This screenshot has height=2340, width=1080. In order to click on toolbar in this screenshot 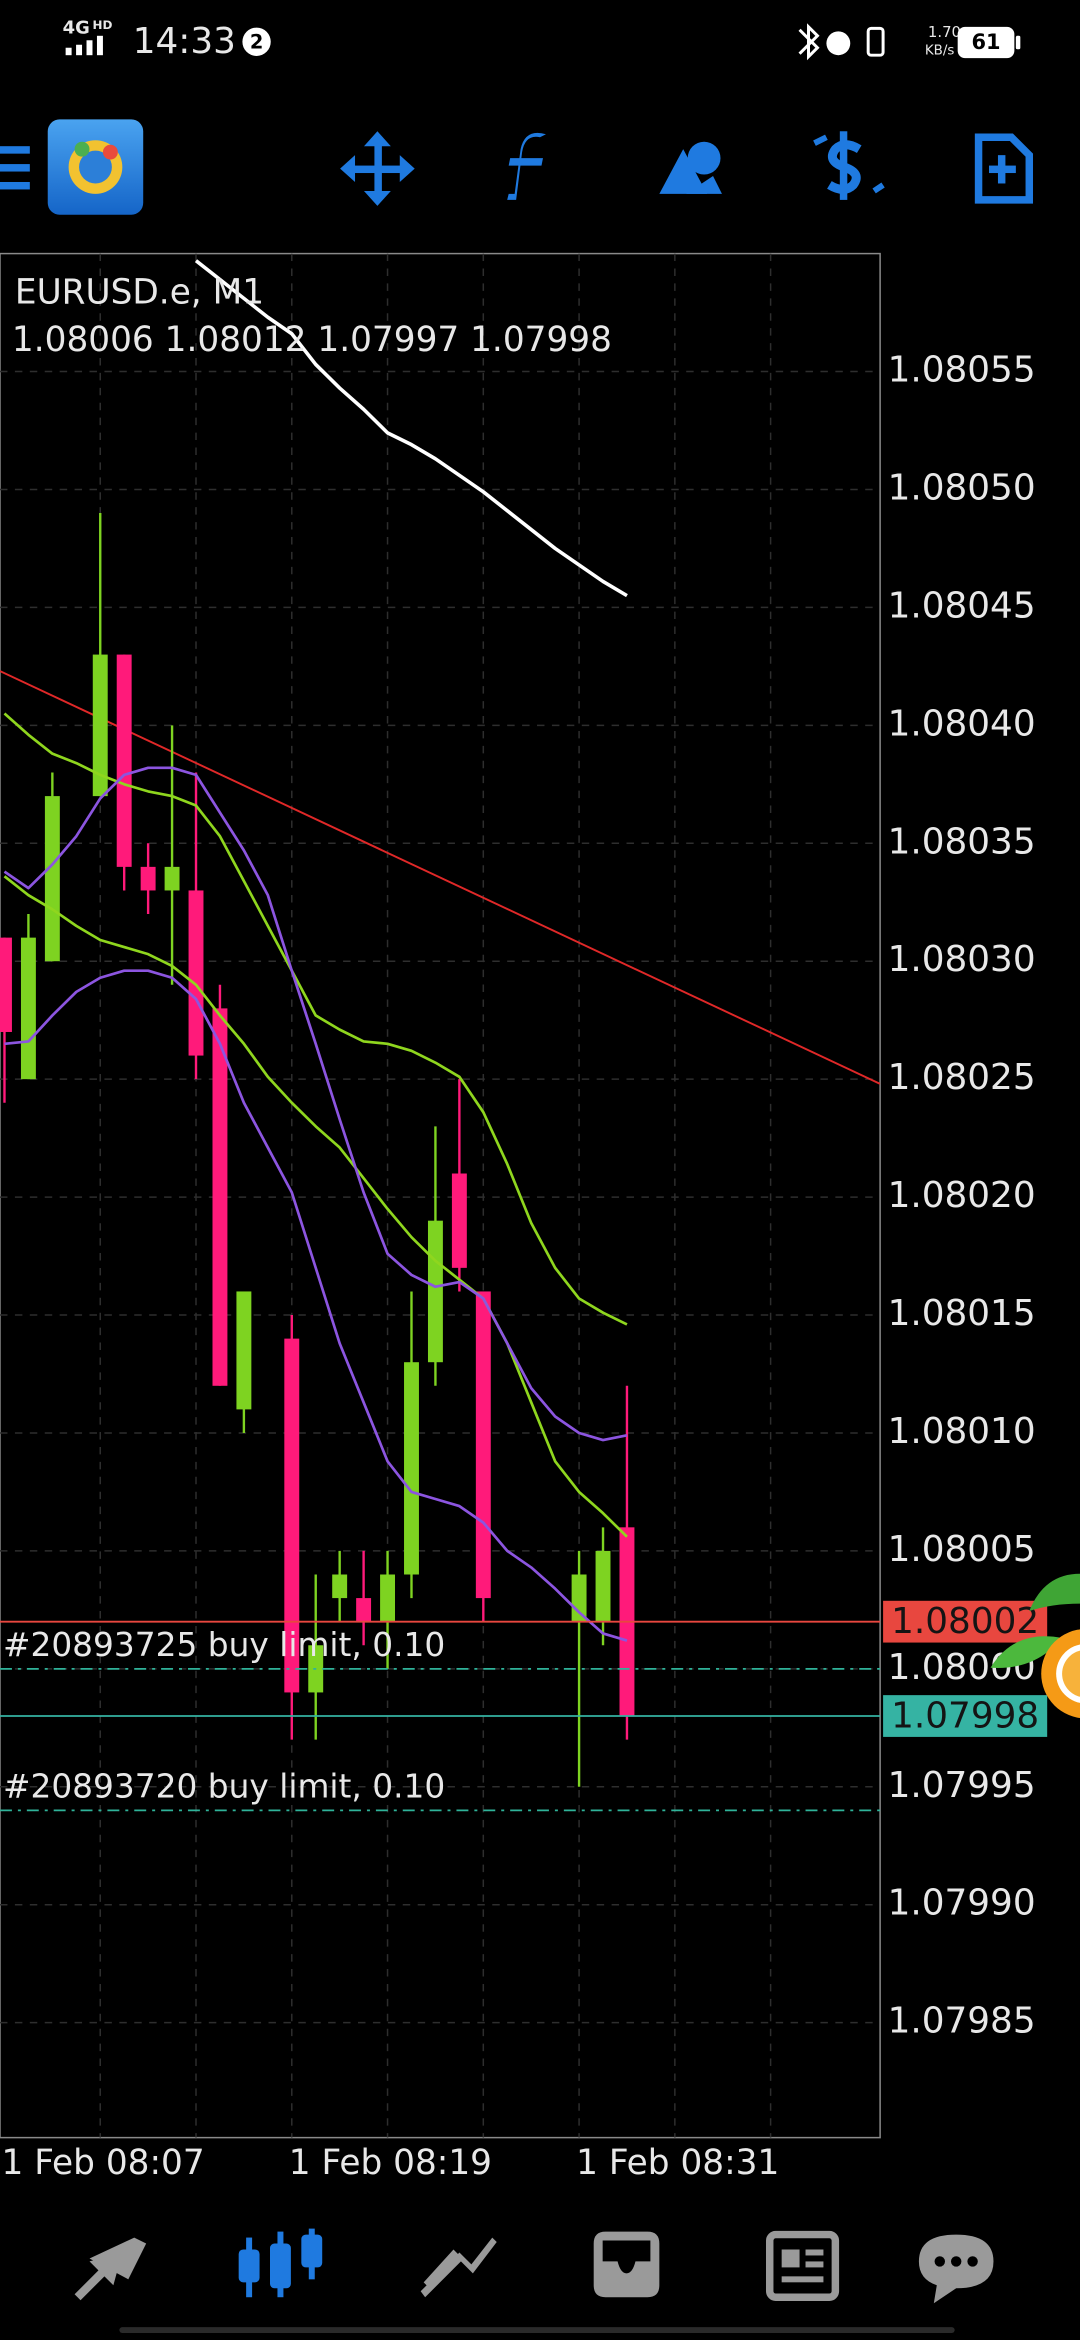, I will do `click(517, 167)`.